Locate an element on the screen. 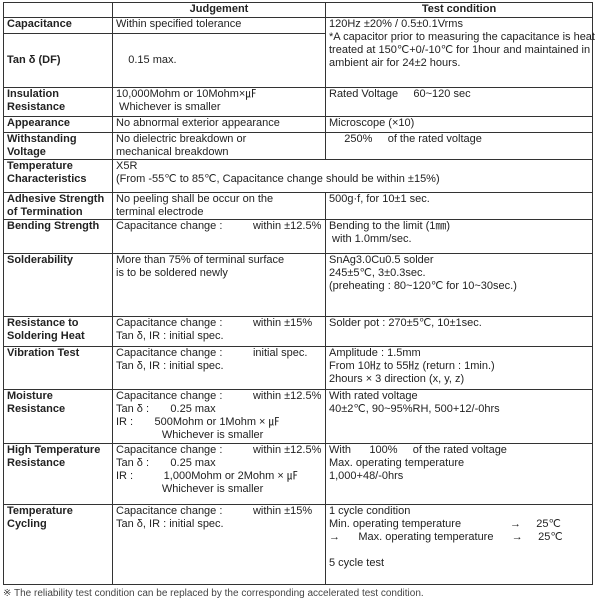 This screenshot has height=600, width=600. judgement-line: terminal electrode is located at coordinates (160, 212).